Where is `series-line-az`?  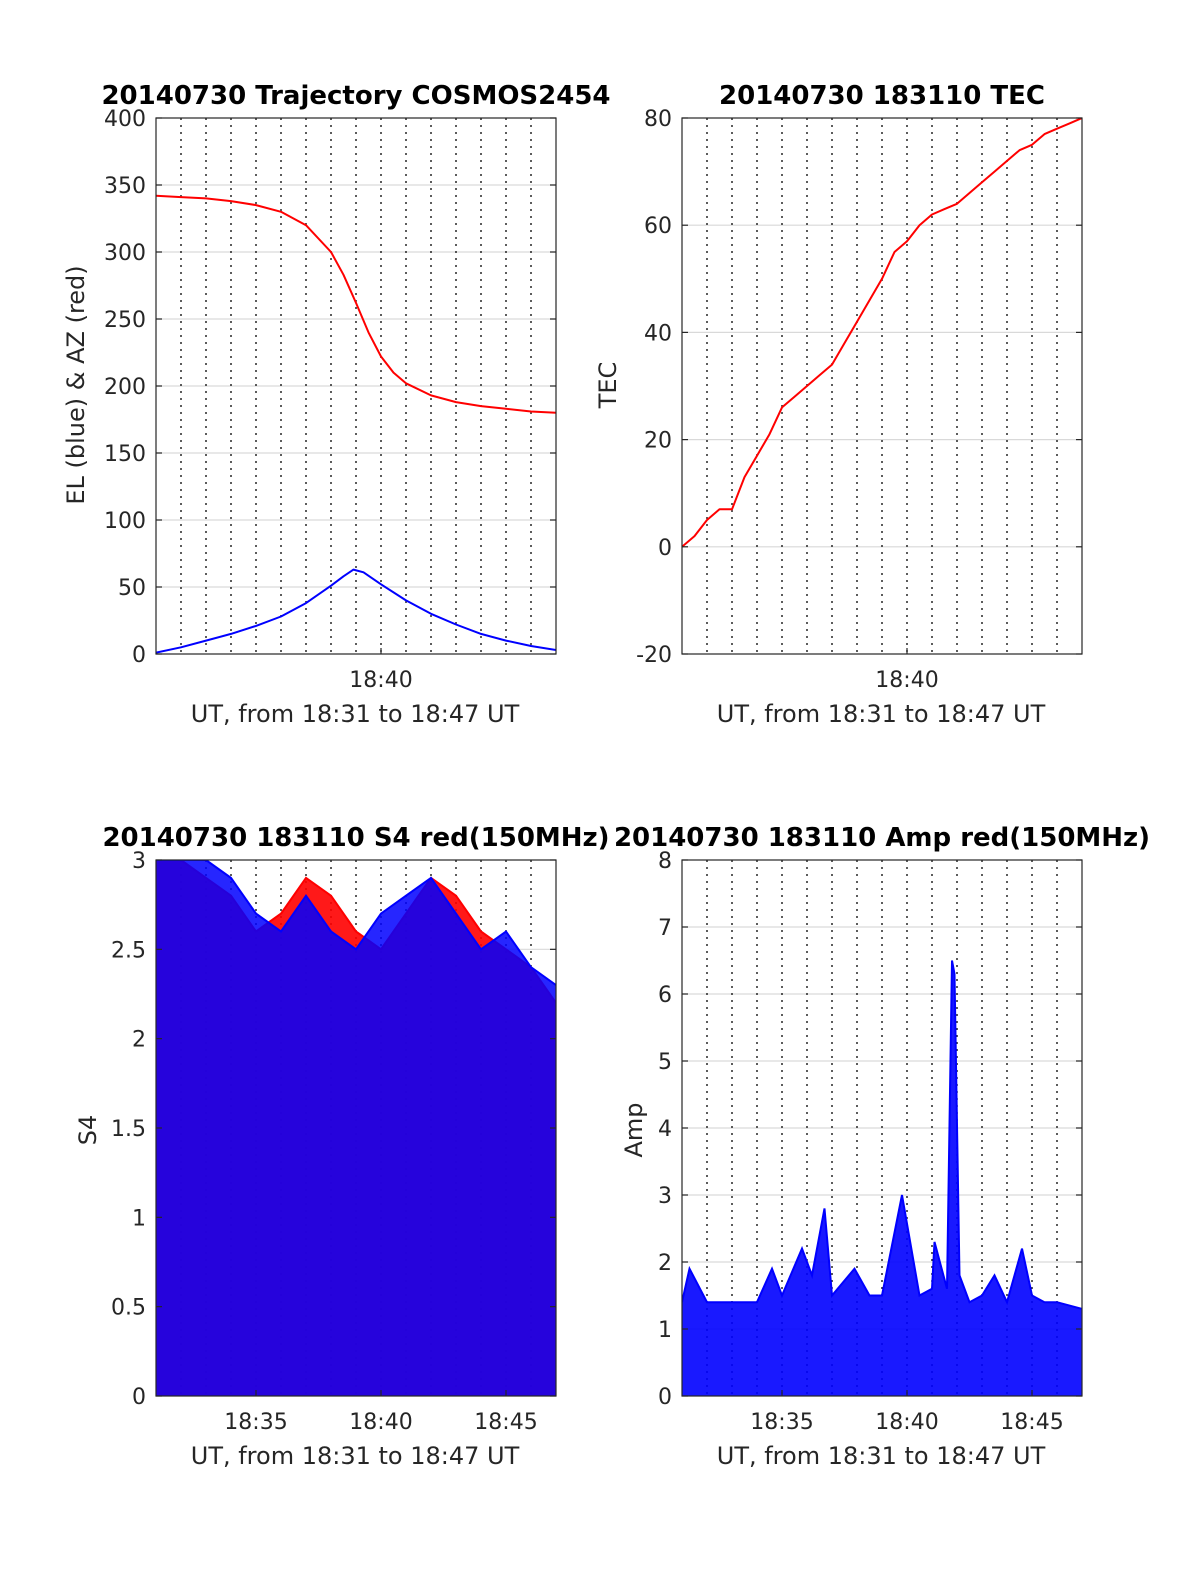
series-line-az is located at coordinates (356, 304).